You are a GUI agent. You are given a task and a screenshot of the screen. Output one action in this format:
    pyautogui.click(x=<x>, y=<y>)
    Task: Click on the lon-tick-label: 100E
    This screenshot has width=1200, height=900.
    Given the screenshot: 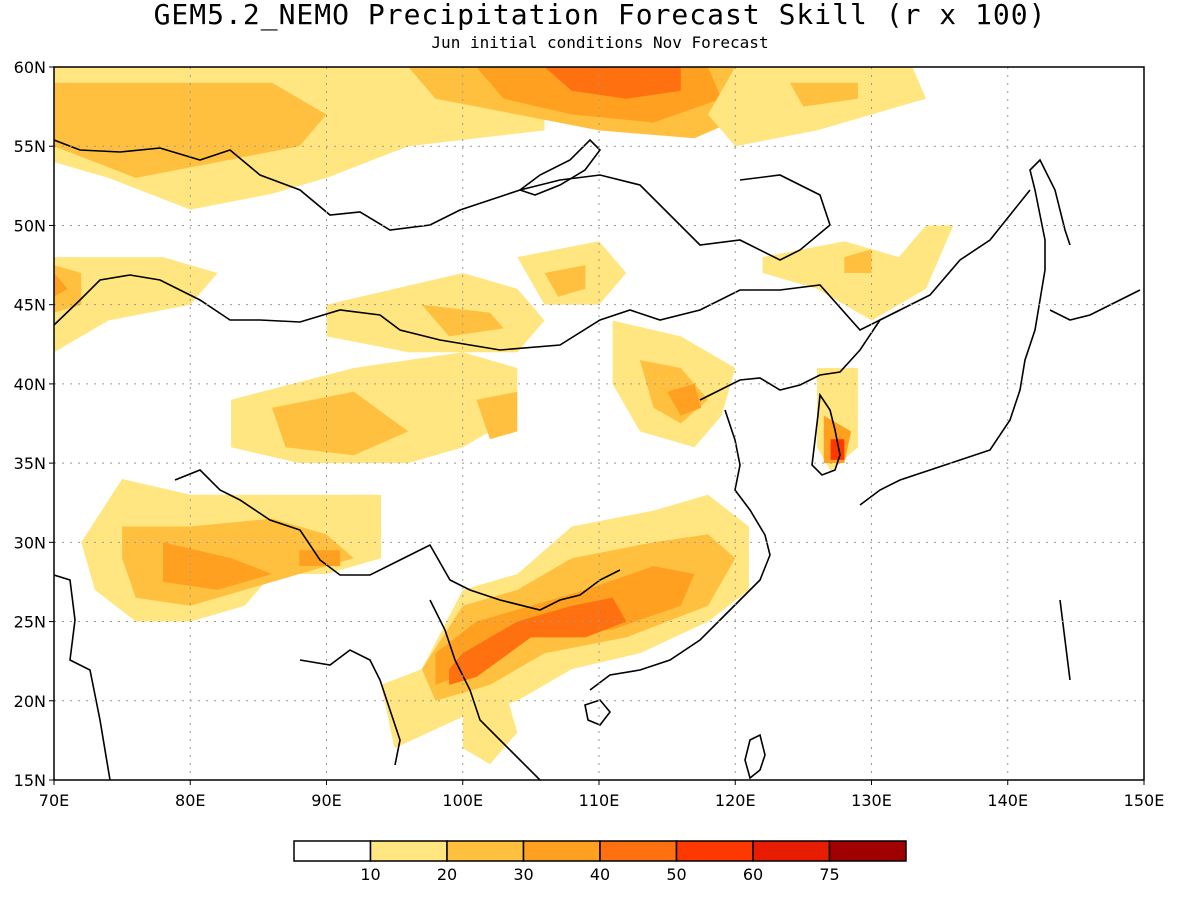 What is the action you would take?
    pyautogui.click(x=462, y=800)
    